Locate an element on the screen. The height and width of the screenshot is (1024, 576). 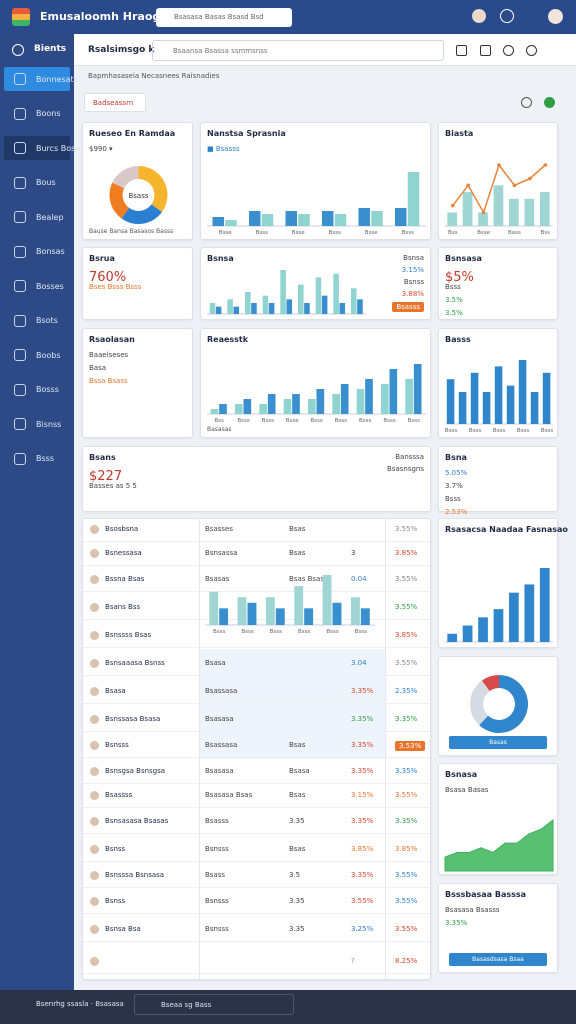
card-text: $227 is located at coordinates (106, 476).